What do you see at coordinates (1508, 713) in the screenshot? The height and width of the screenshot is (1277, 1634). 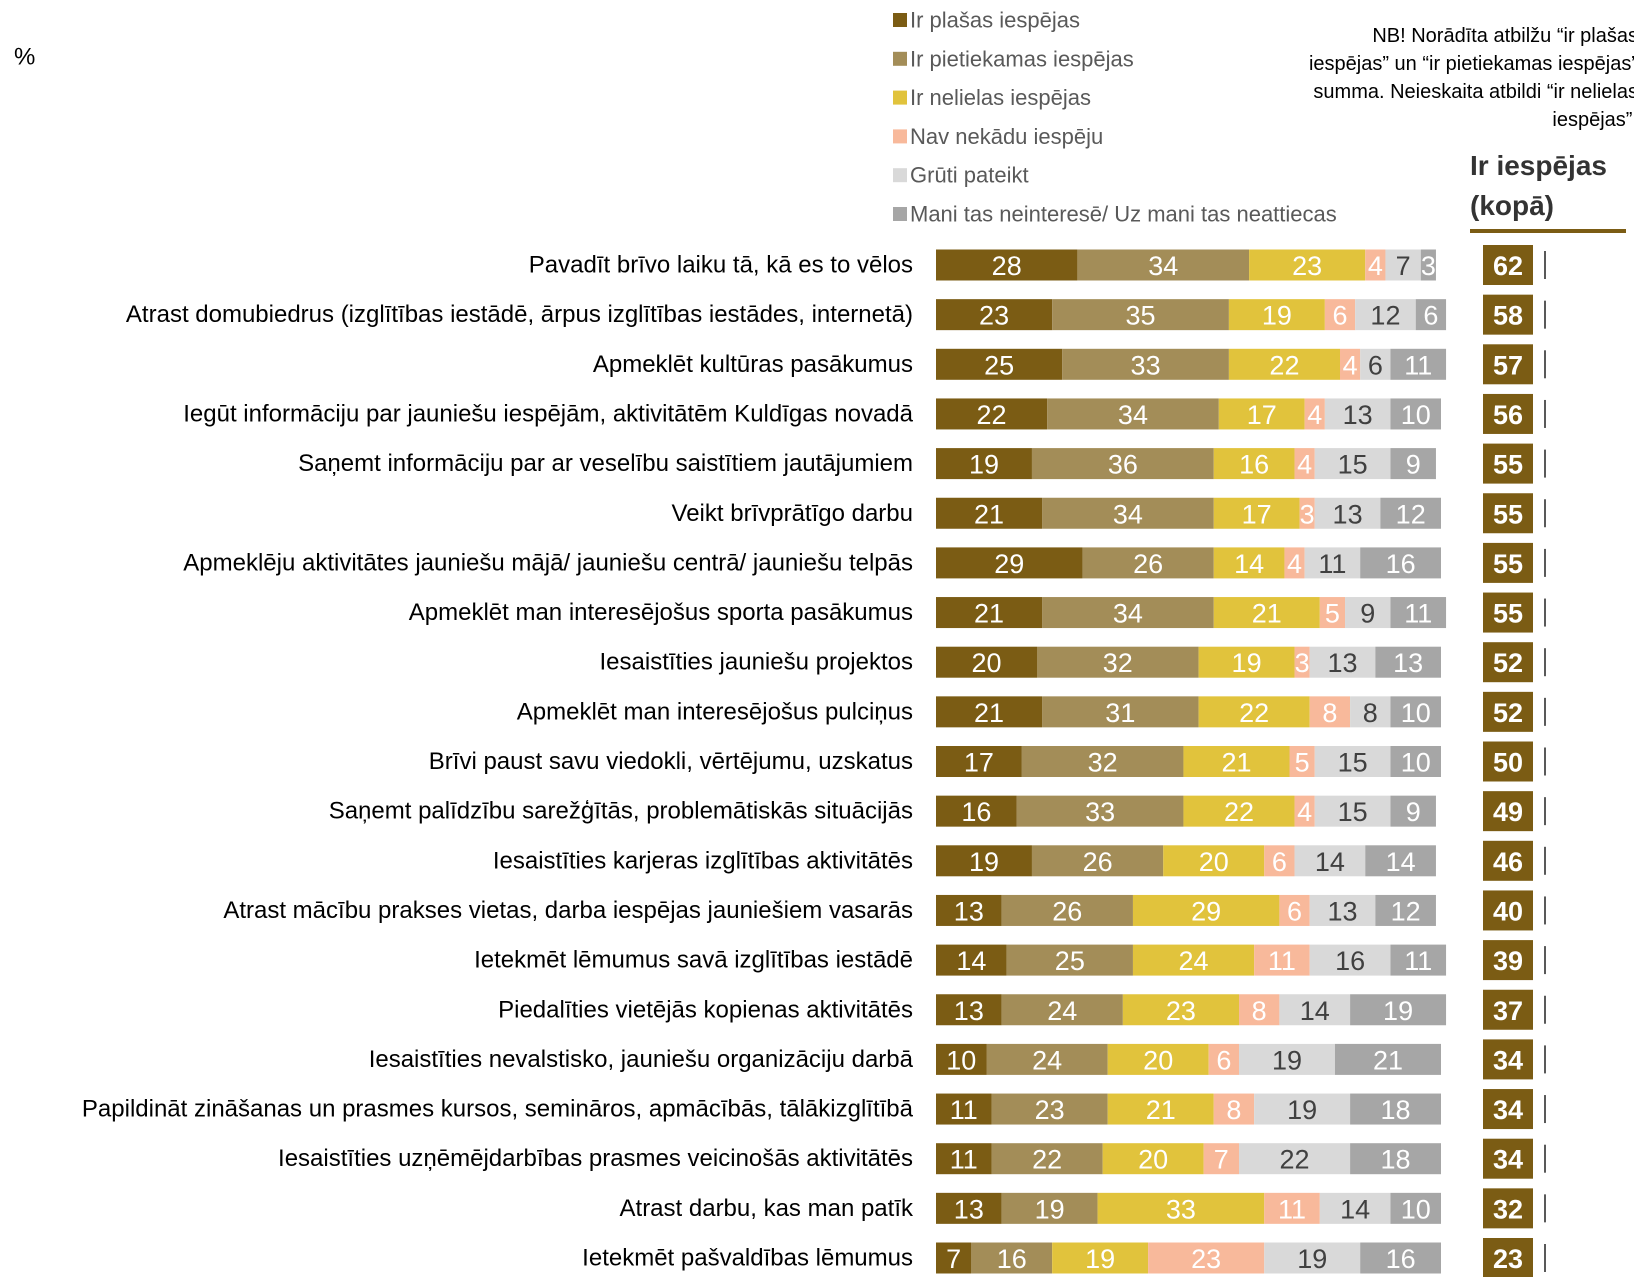 I see `total-label: 52` at bounding box center [1508, 713].